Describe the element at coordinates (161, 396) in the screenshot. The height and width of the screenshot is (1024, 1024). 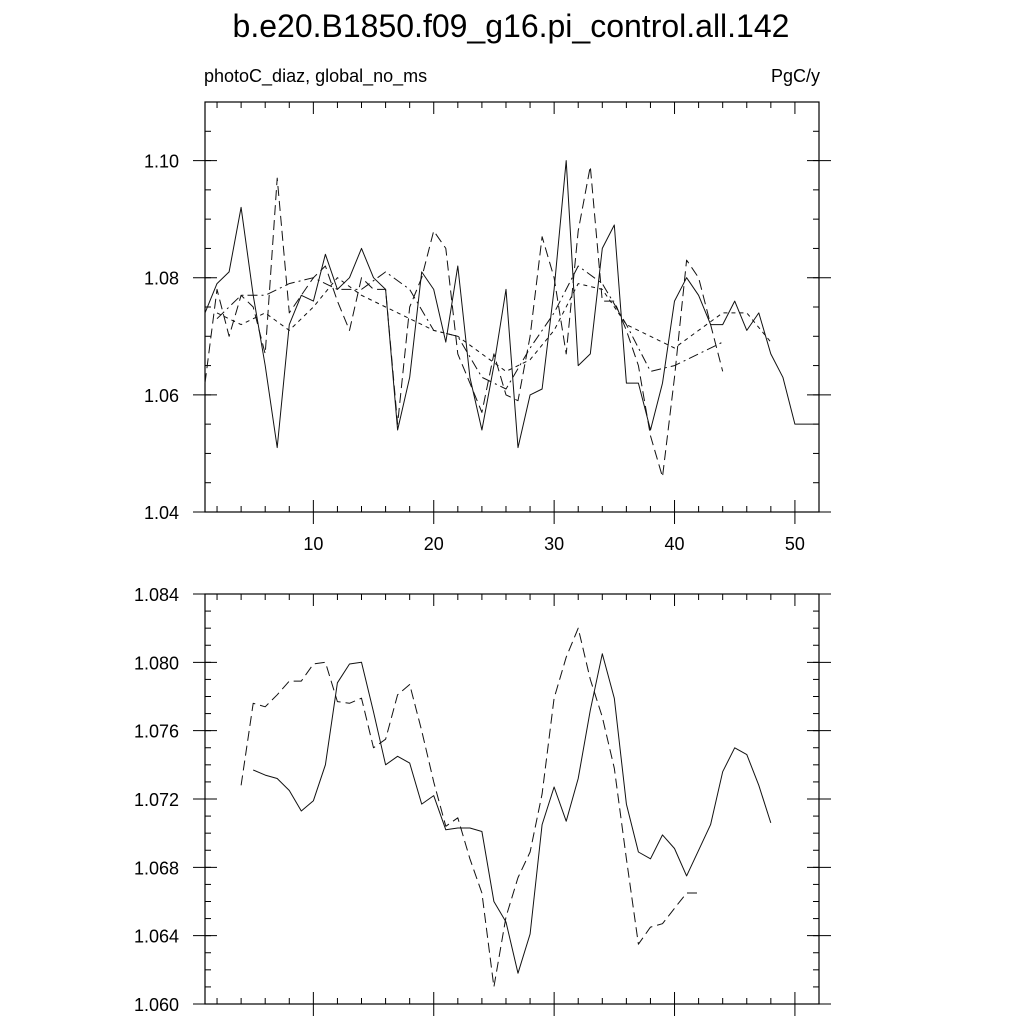
I see `y-tick-label: 1.06` at that location.